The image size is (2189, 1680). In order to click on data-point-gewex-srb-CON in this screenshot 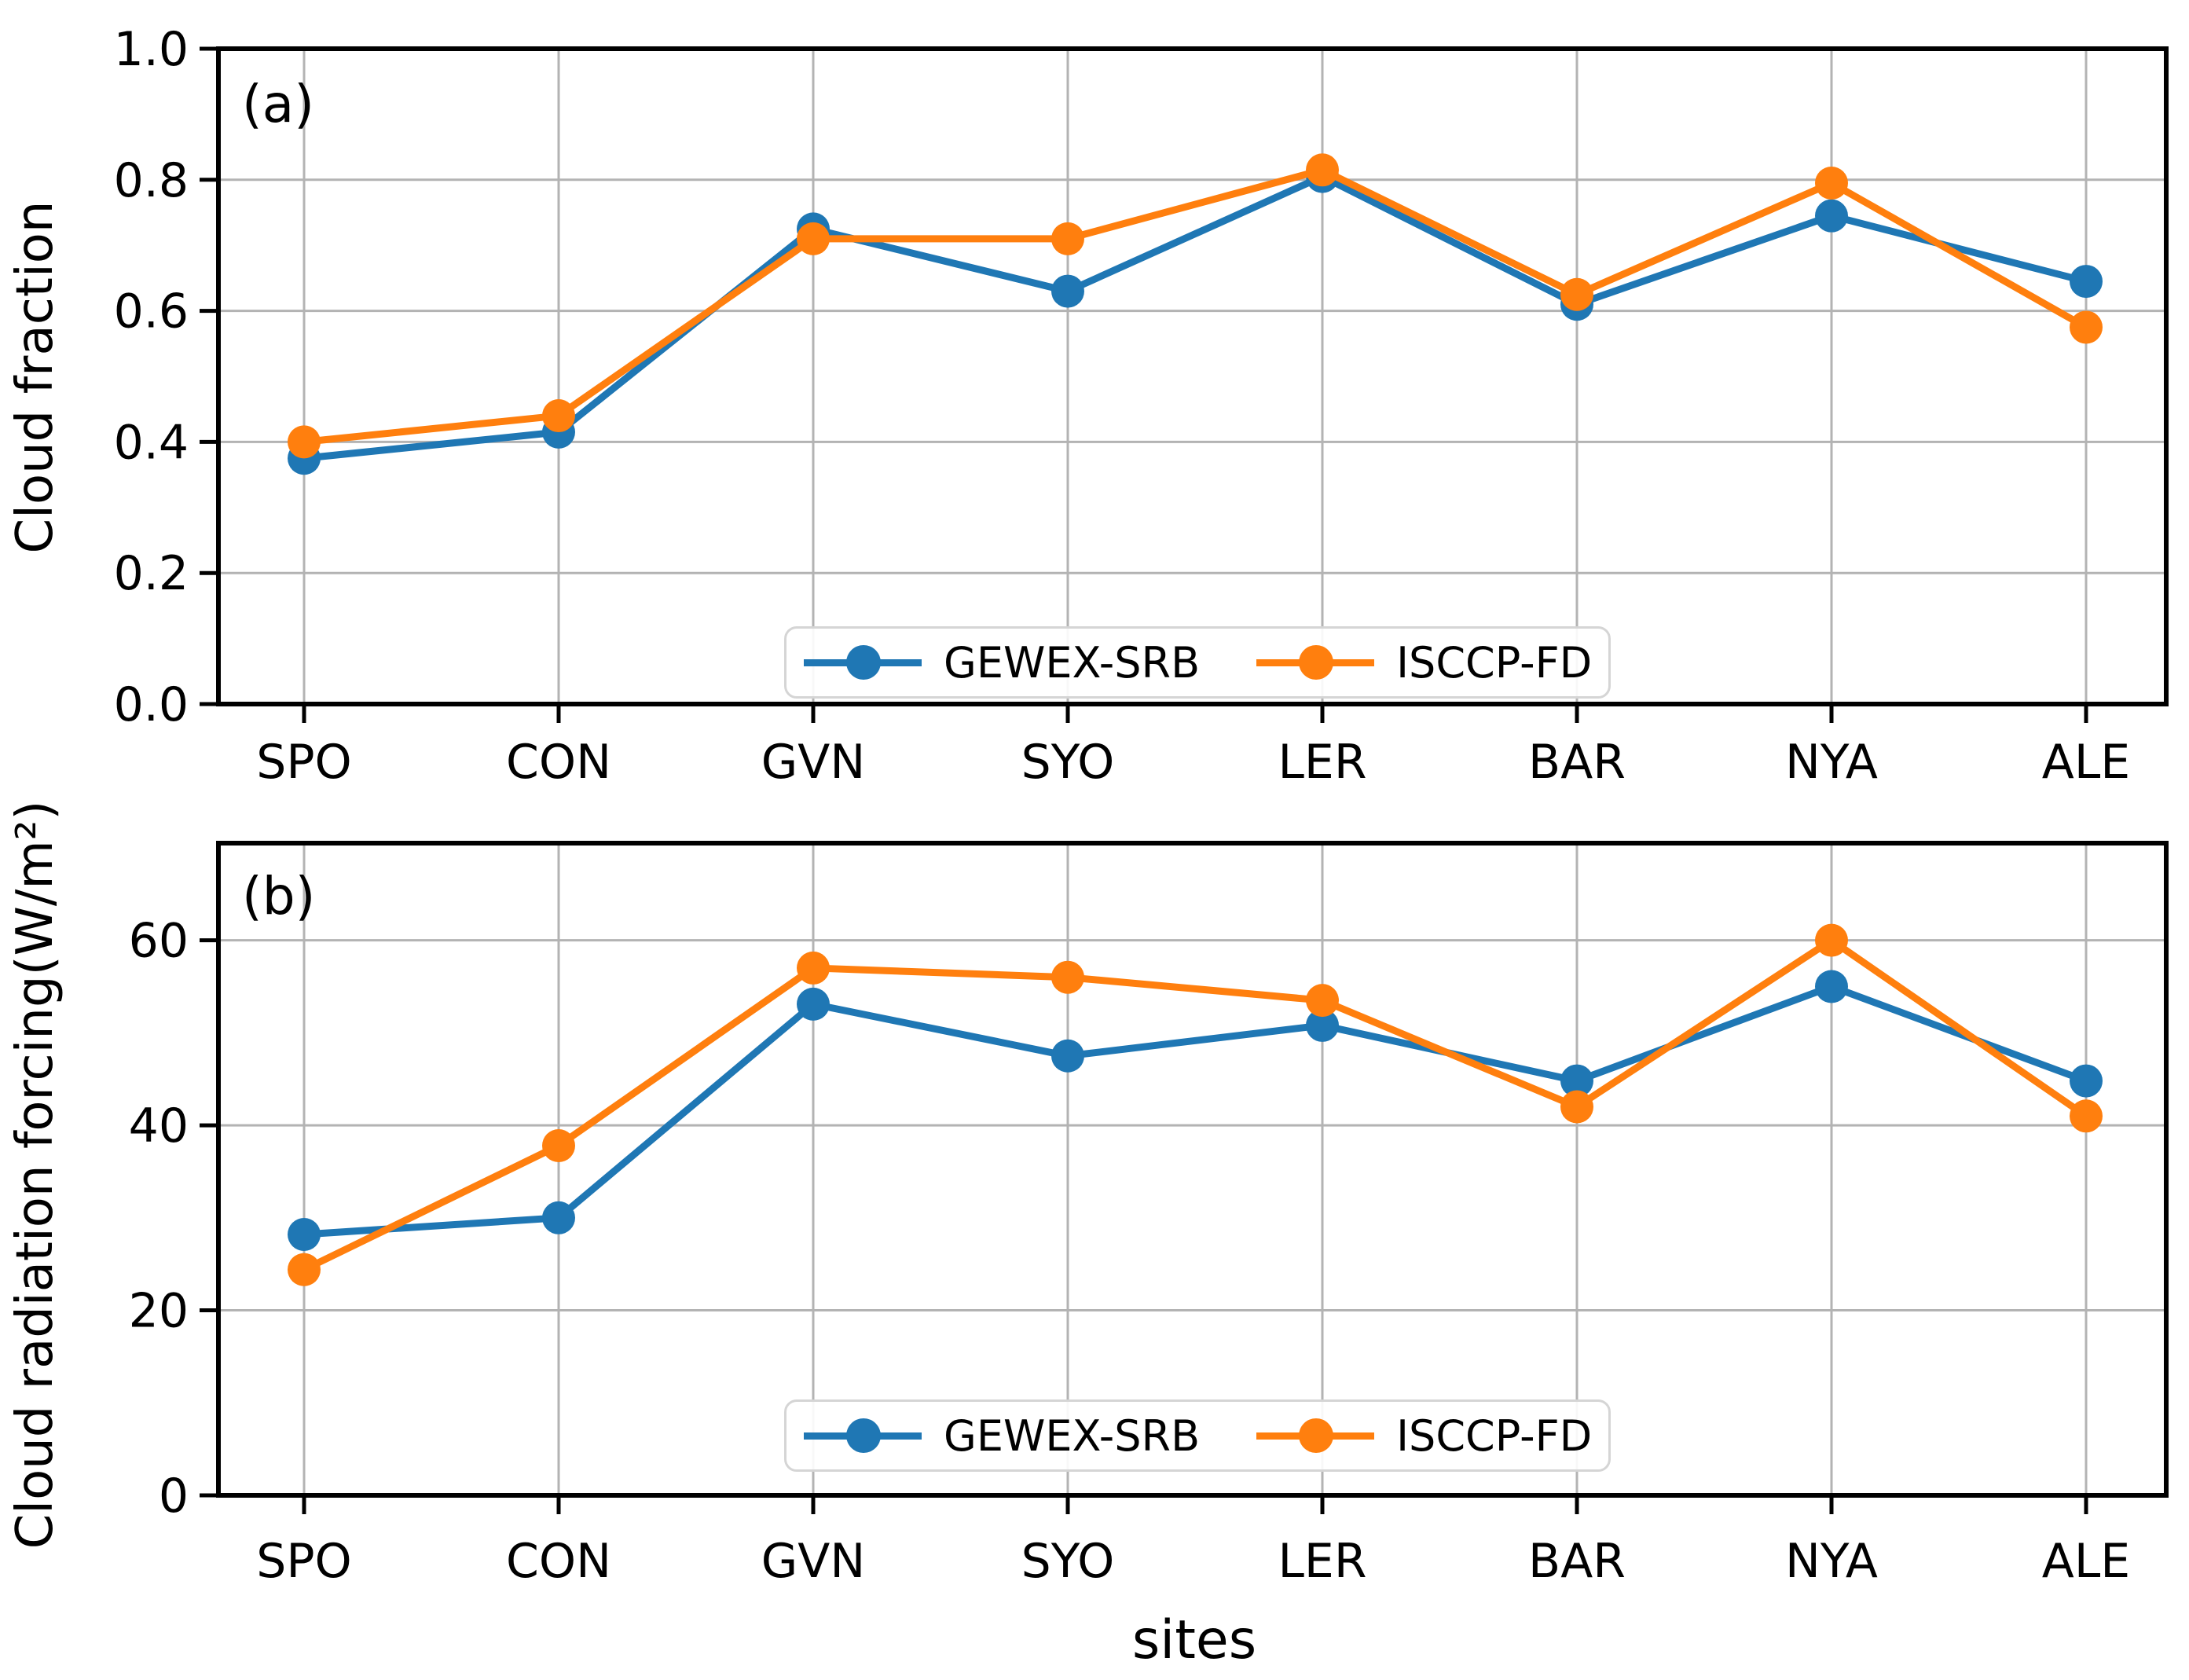, I will do `click(558, 1217)`.